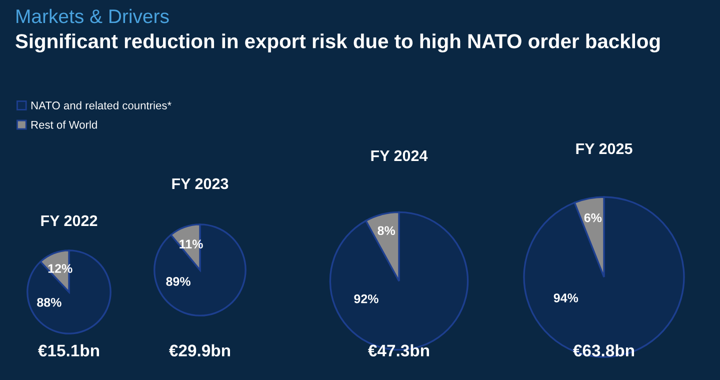 The height and width of the screenshot is (380, 720). I want to click on text: €63.8bn, so click(603, 350).